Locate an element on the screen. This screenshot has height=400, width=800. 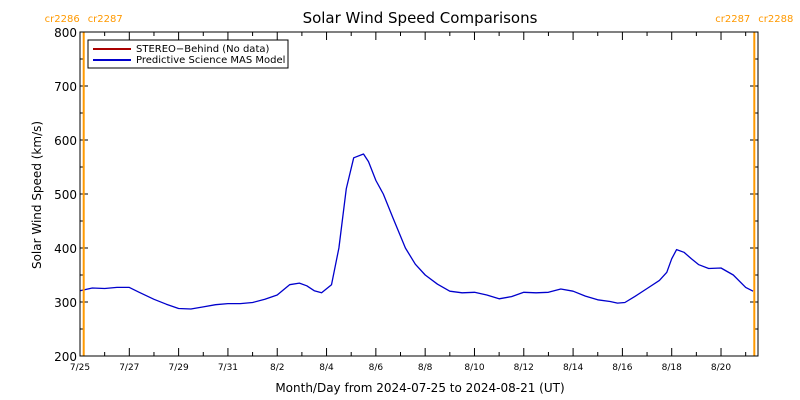
chart-title: Solar Wind Speed Comparisons is located at coordinates (420, 18).